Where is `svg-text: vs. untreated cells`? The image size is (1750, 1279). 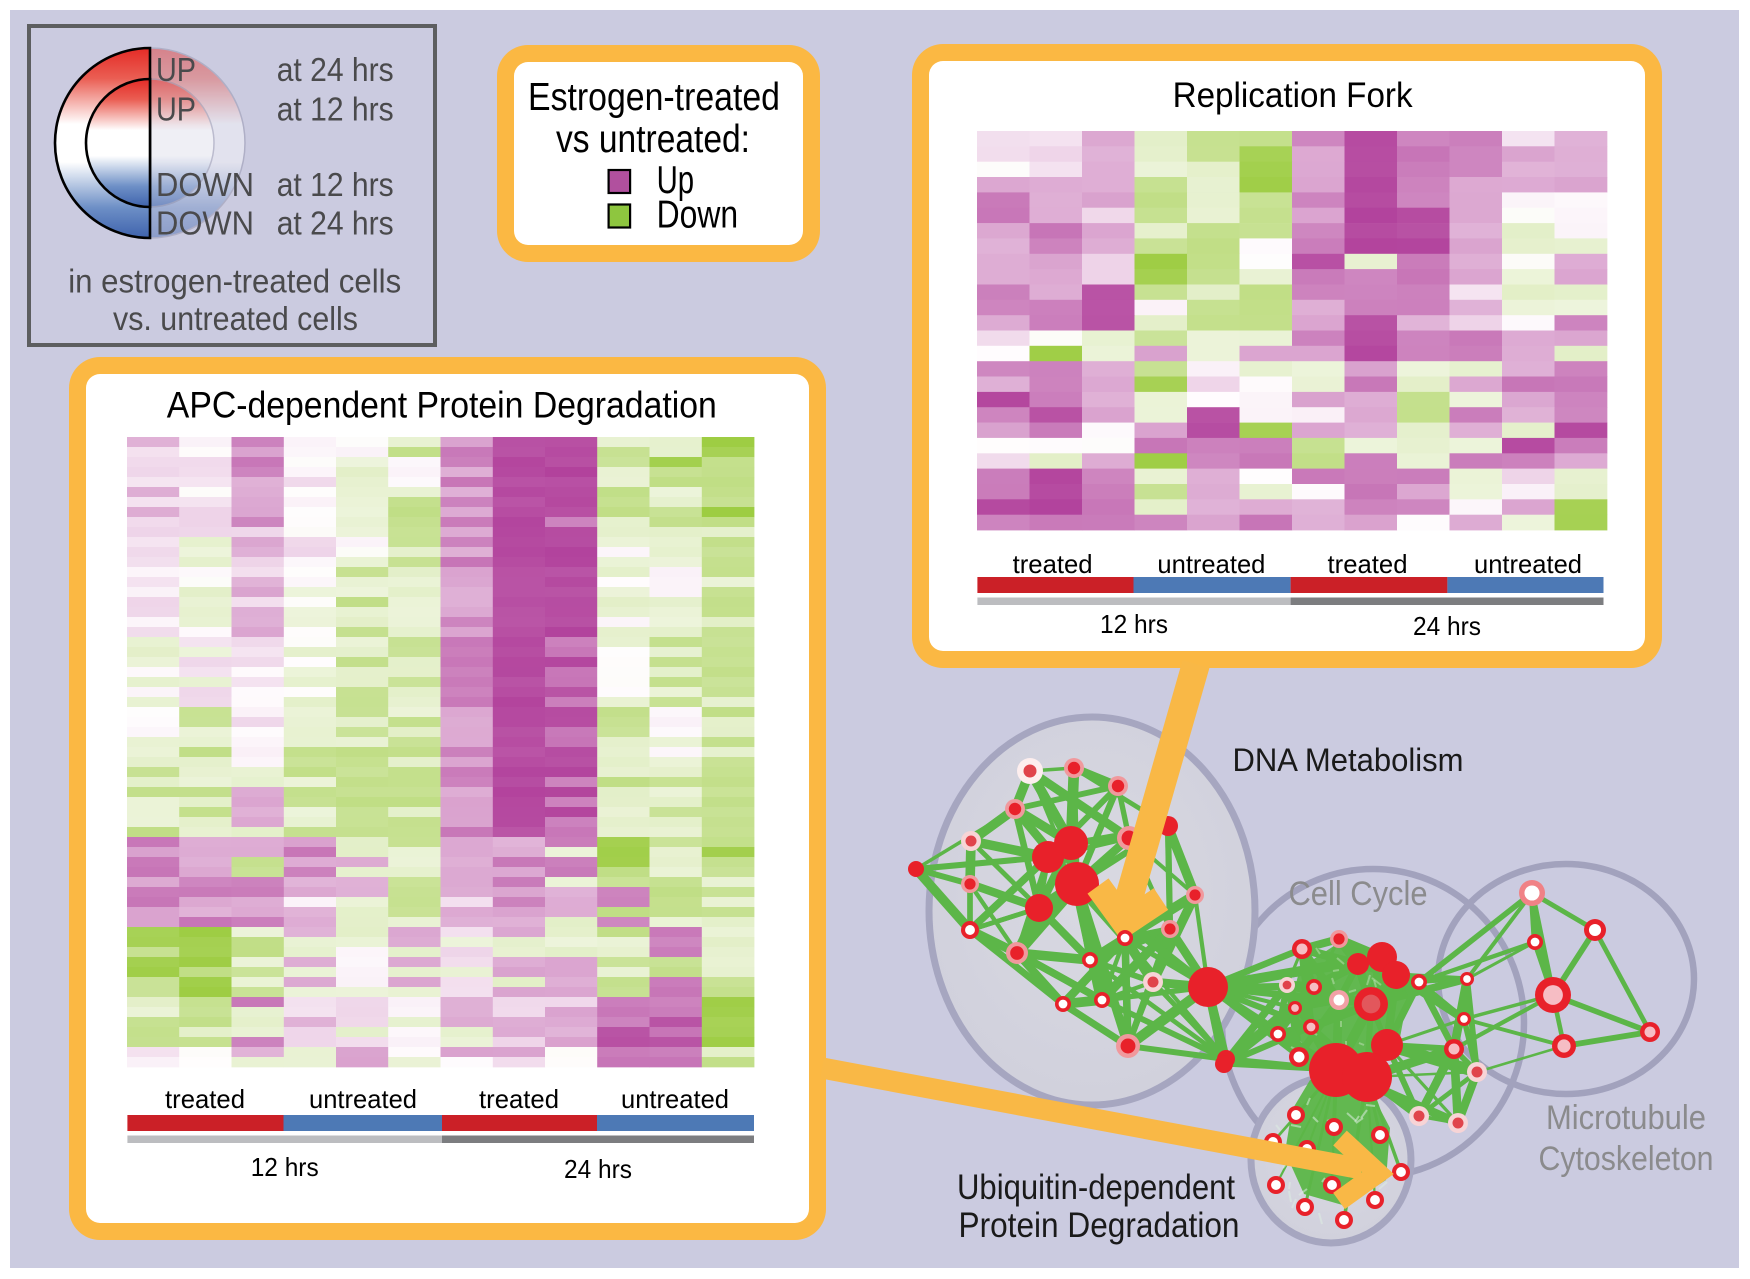
svg-text: vs. untreated cells is located at coordinates (235, 319).